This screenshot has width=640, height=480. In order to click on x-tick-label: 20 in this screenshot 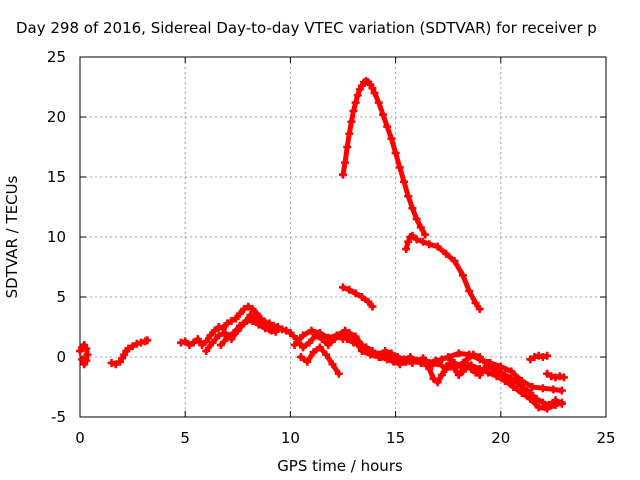, I will do `click(500, 438)`.